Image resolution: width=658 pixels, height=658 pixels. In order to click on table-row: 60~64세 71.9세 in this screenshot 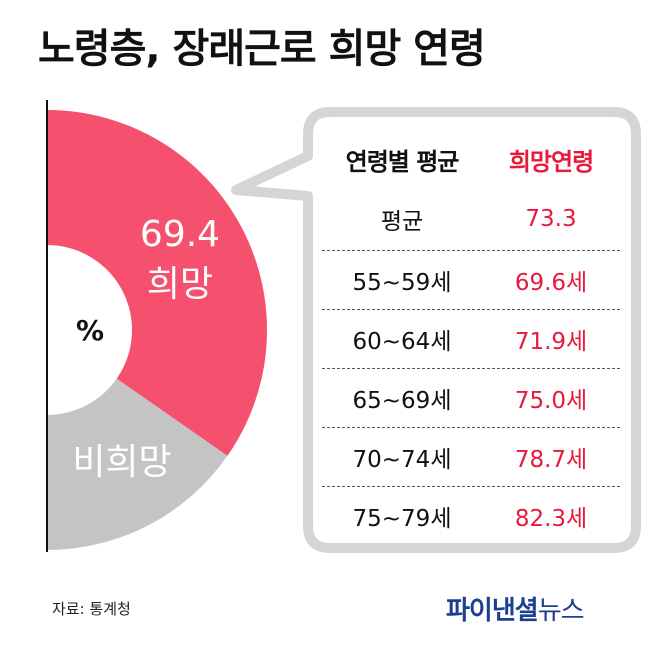, I will do `click(471, 339)`.